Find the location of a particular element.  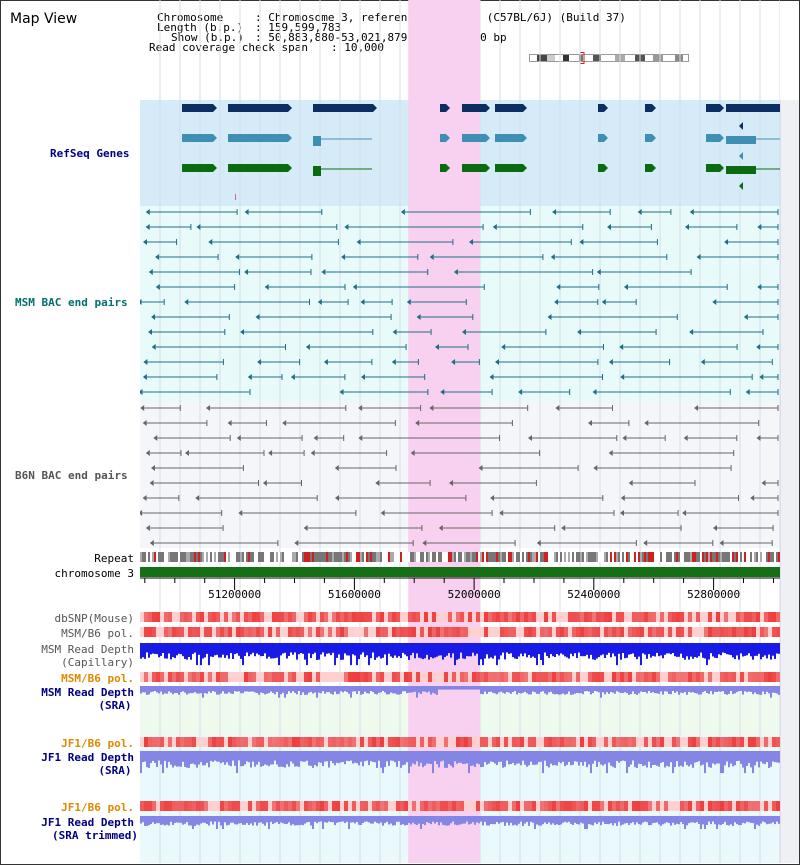

label-msm-read-depth-capillary-sub: (Capillary) is located at coordinates (97, 662).